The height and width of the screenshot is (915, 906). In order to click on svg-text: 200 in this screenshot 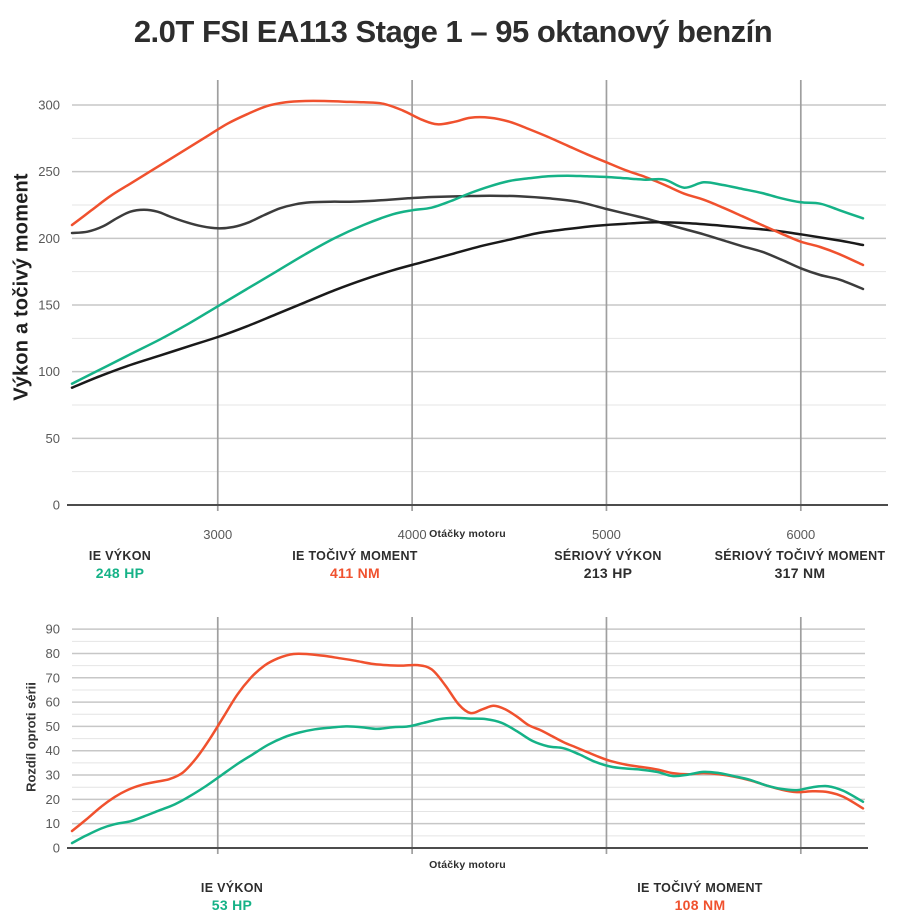, I will do `click(49, 238)`.